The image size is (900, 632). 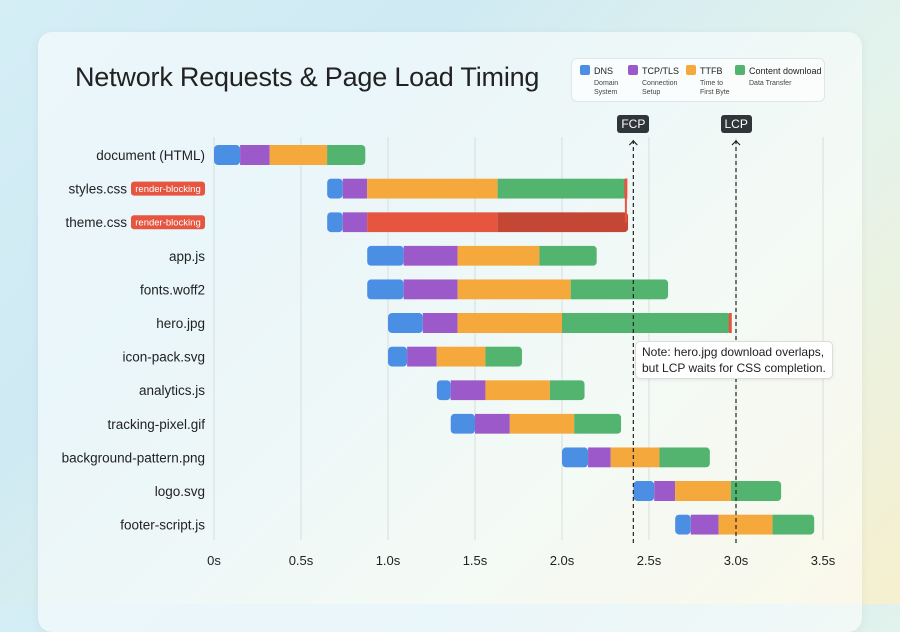 I want to click on row-label: fonts.woff2, so click(x=172, y=289).